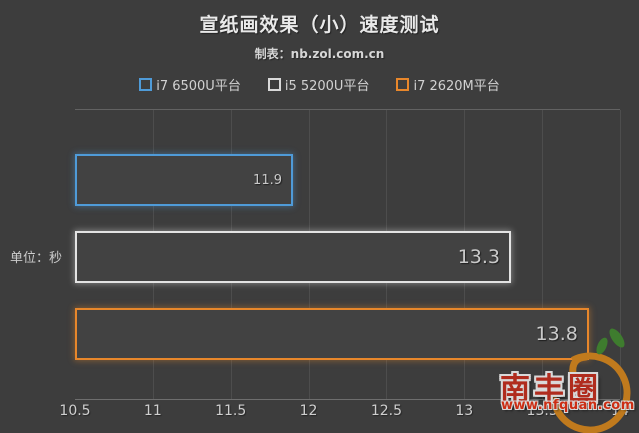  I want to click on x-tick-label: 11.5, so click(231, 411).